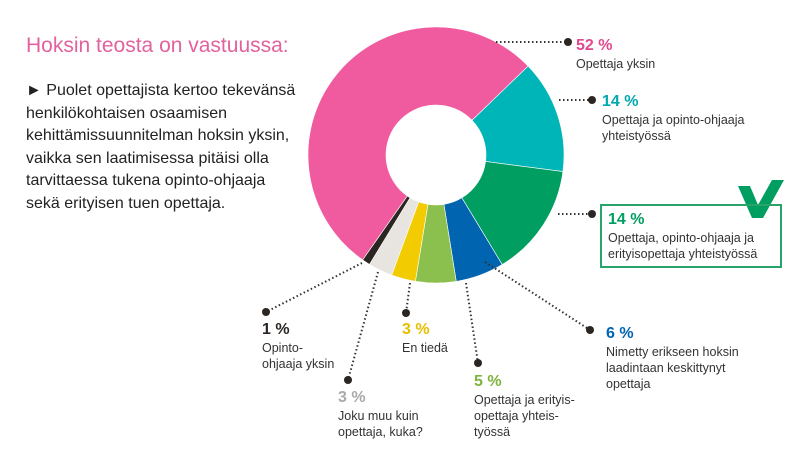 This screenshot has width=800, height=464. What do you see at coordinates (482, 338) in the screenshot?
I see `slice-label-4: 3 % En tiedä` at bounding box center [482, 338].